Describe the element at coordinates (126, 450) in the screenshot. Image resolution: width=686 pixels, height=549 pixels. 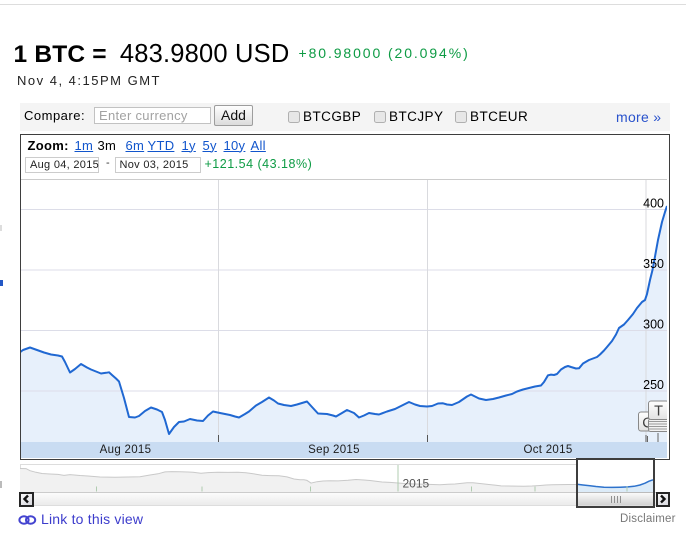
I see `svg-text: Aug 2015` at that location.